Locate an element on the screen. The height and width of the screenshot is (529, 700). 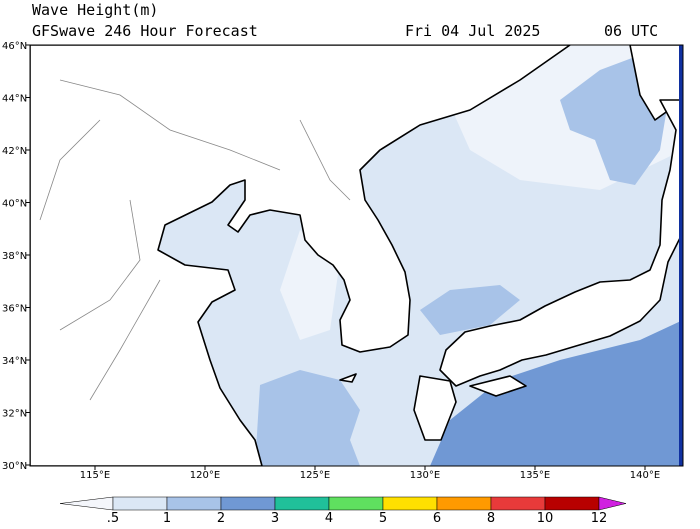
edge-strip is located at coordinates (681, 255).